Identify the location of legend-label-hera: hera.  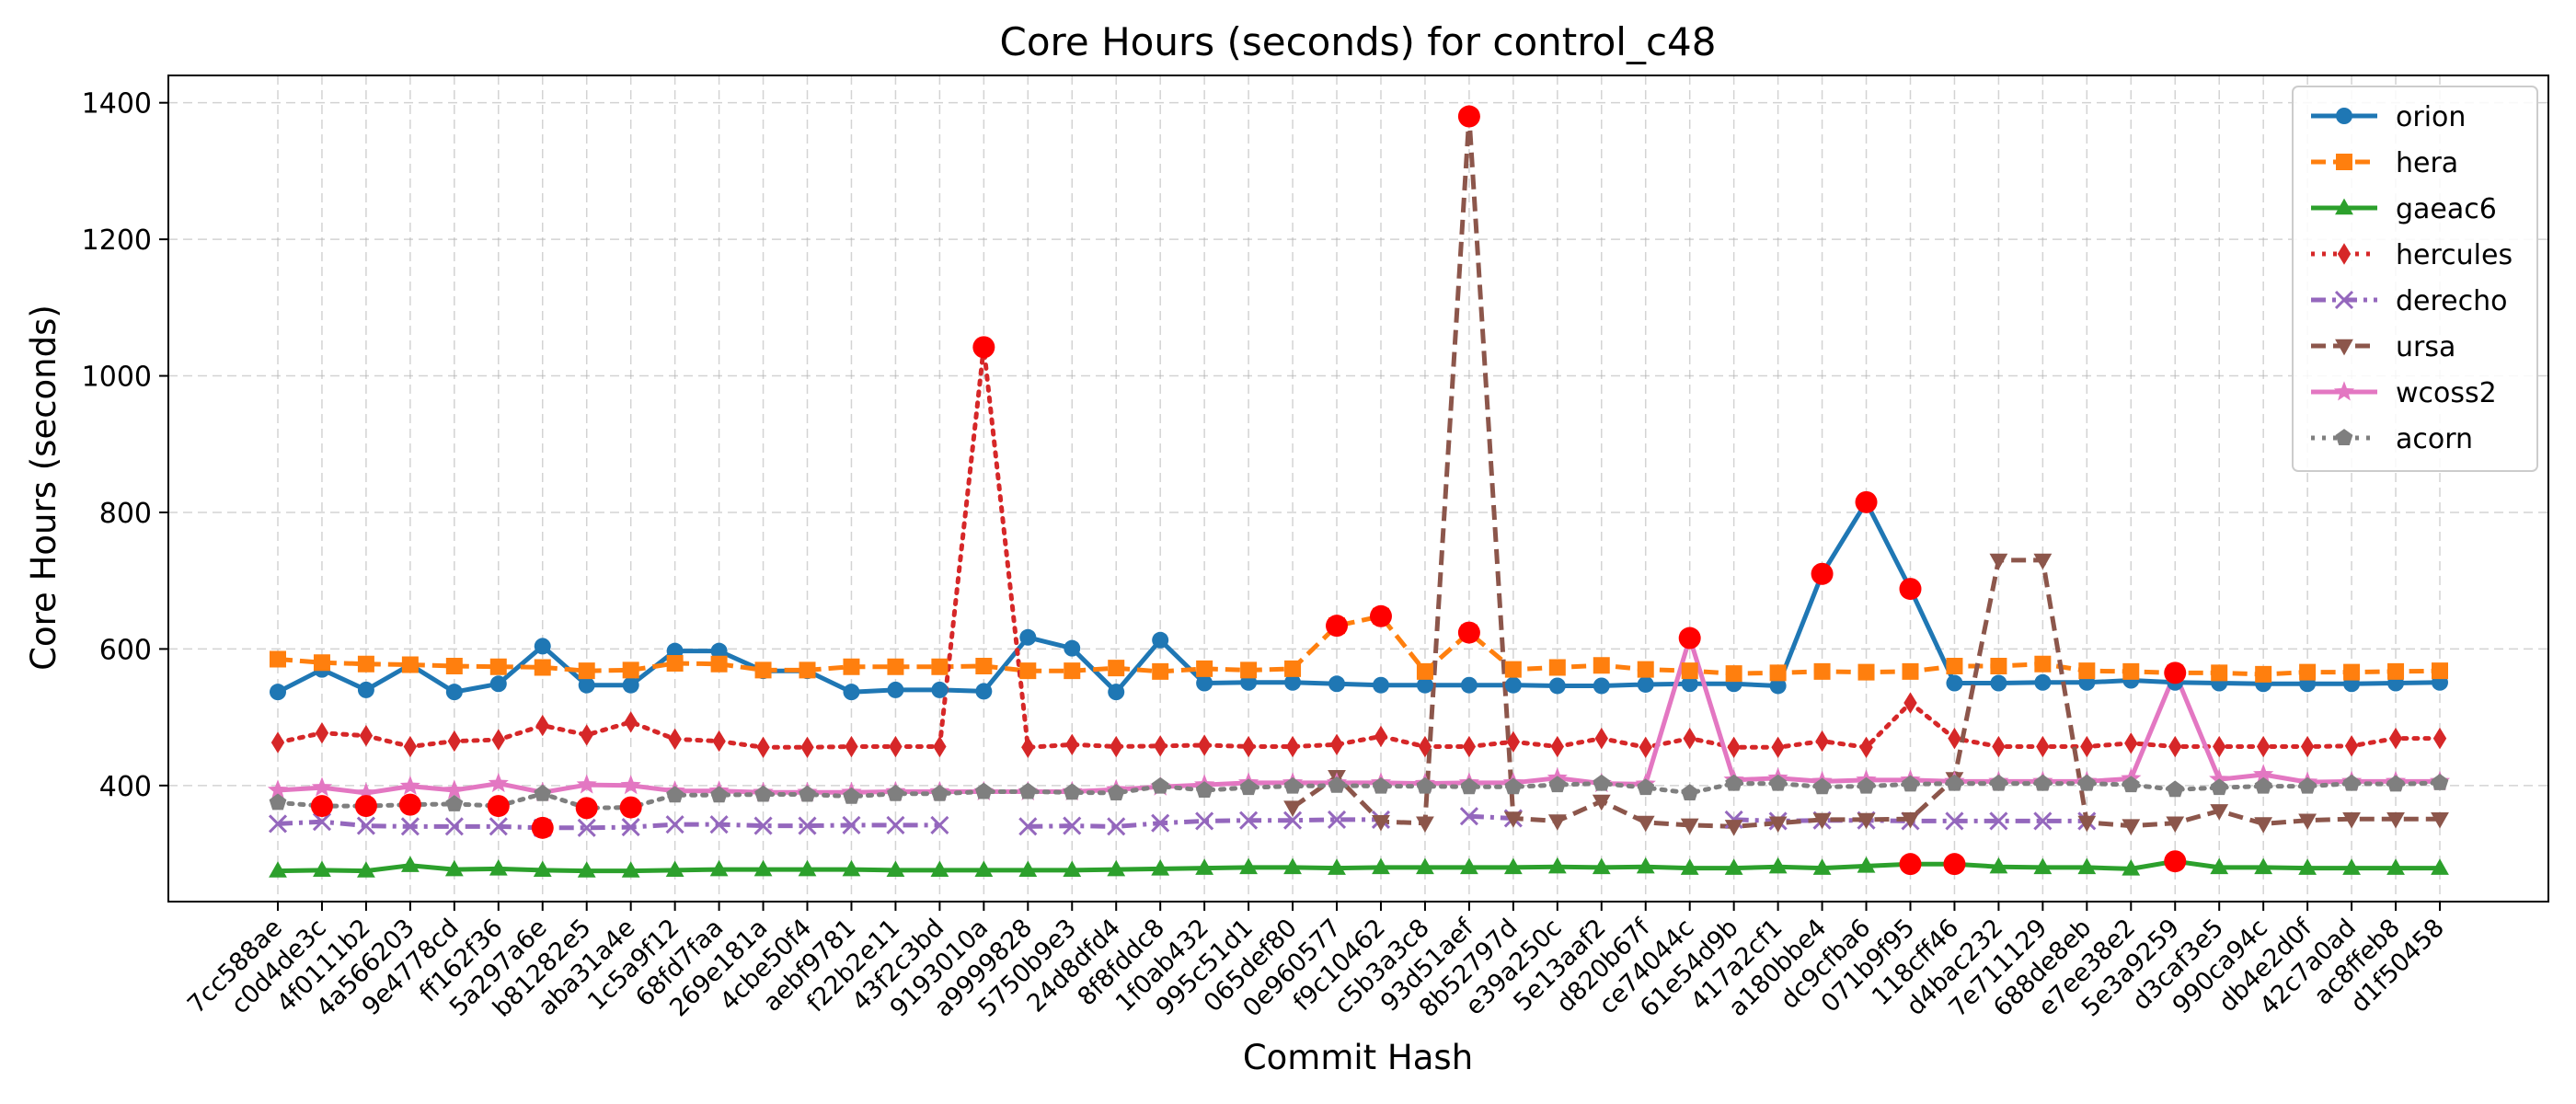
(2427, 163).